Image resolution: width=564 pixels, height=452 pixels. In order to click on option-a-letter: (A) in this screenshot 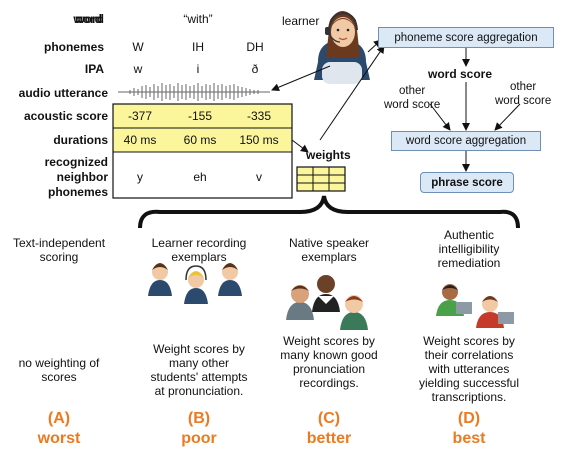, I will do `click(59, 418)`.